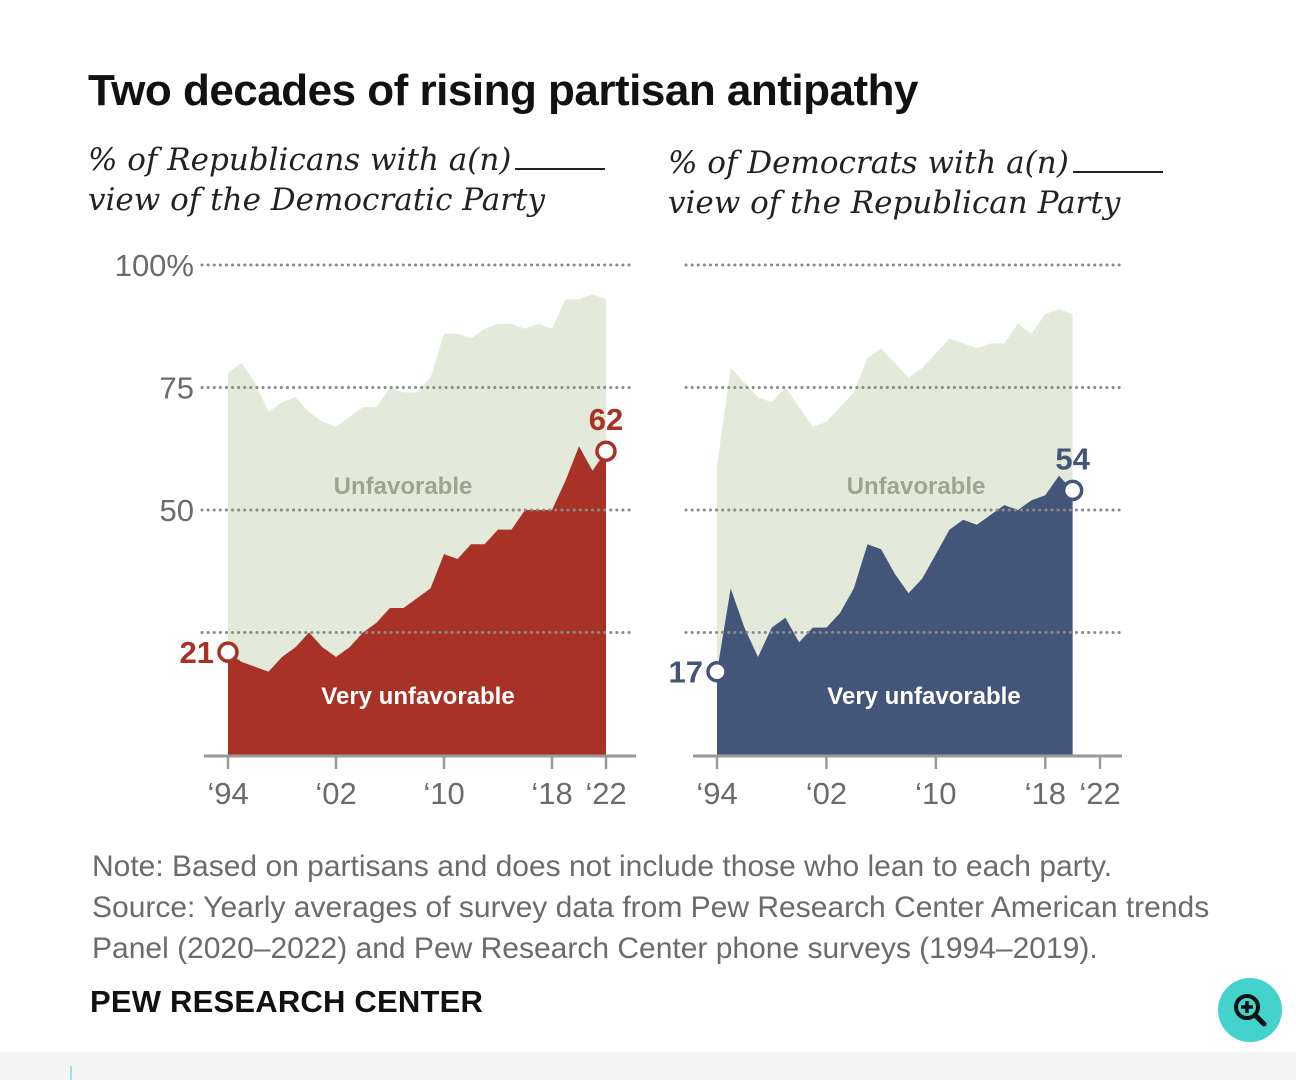  What do you see at coordinates (1072, 458) in the screenshot?
I see `end-value-label: 54` at bounding box center [1072, 458].